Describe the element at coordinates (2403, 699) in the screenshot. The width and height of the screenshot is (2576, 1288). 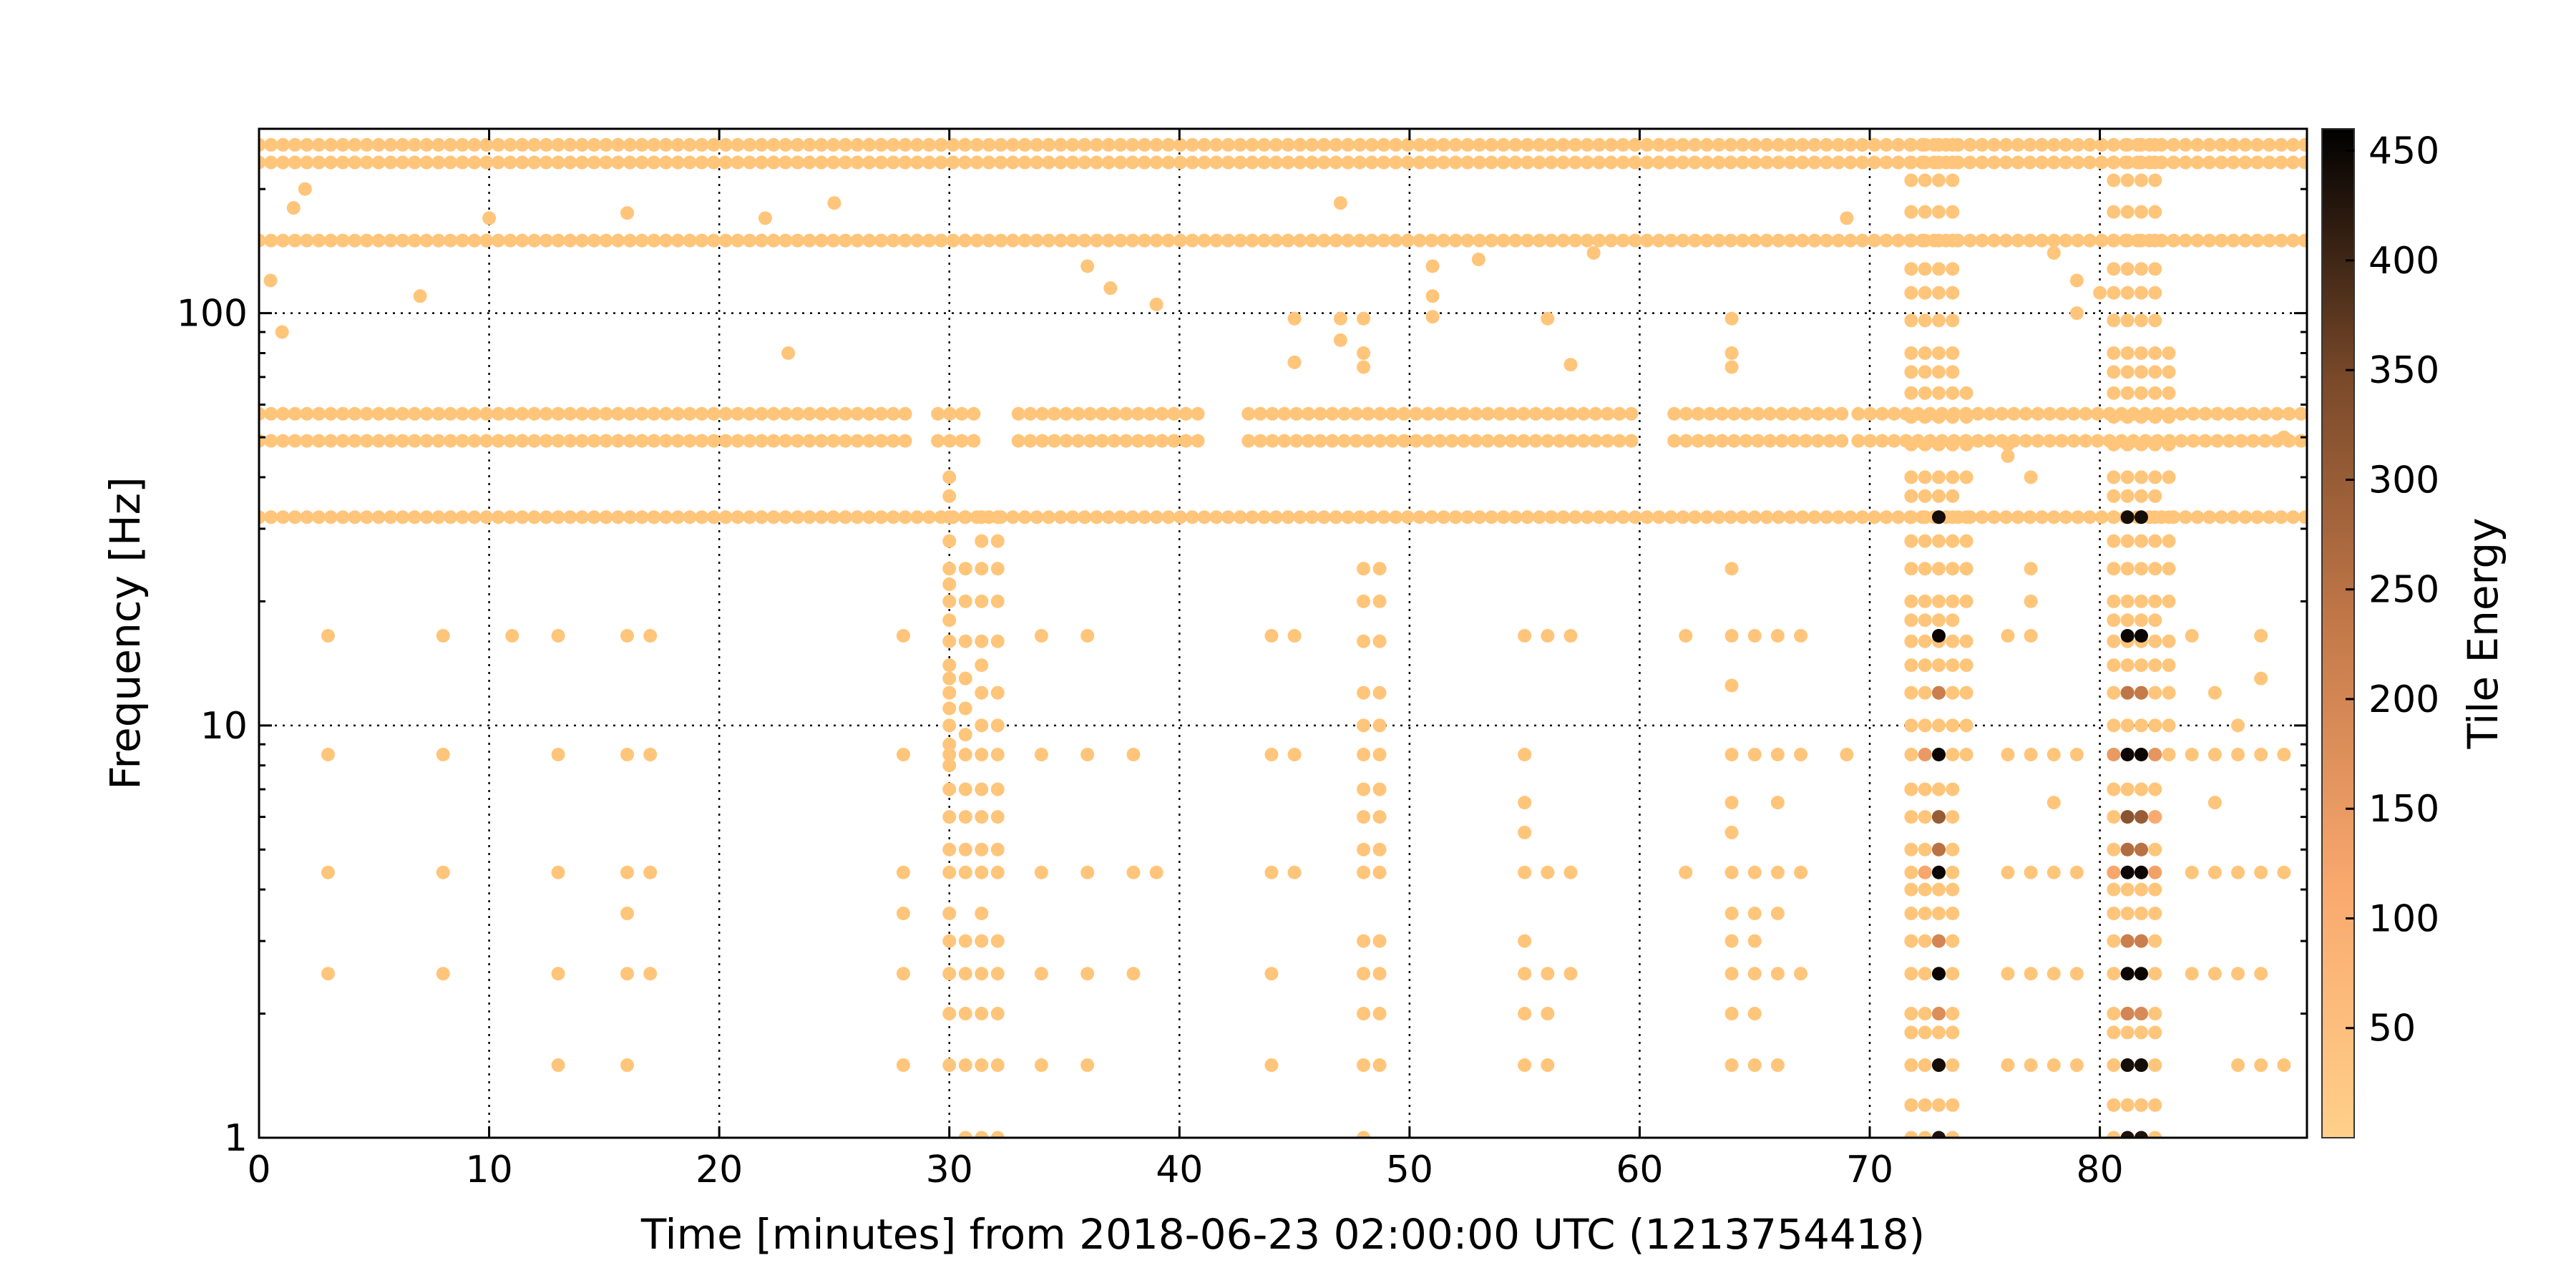
I see `colorbar-tick-label: 200` at that location.